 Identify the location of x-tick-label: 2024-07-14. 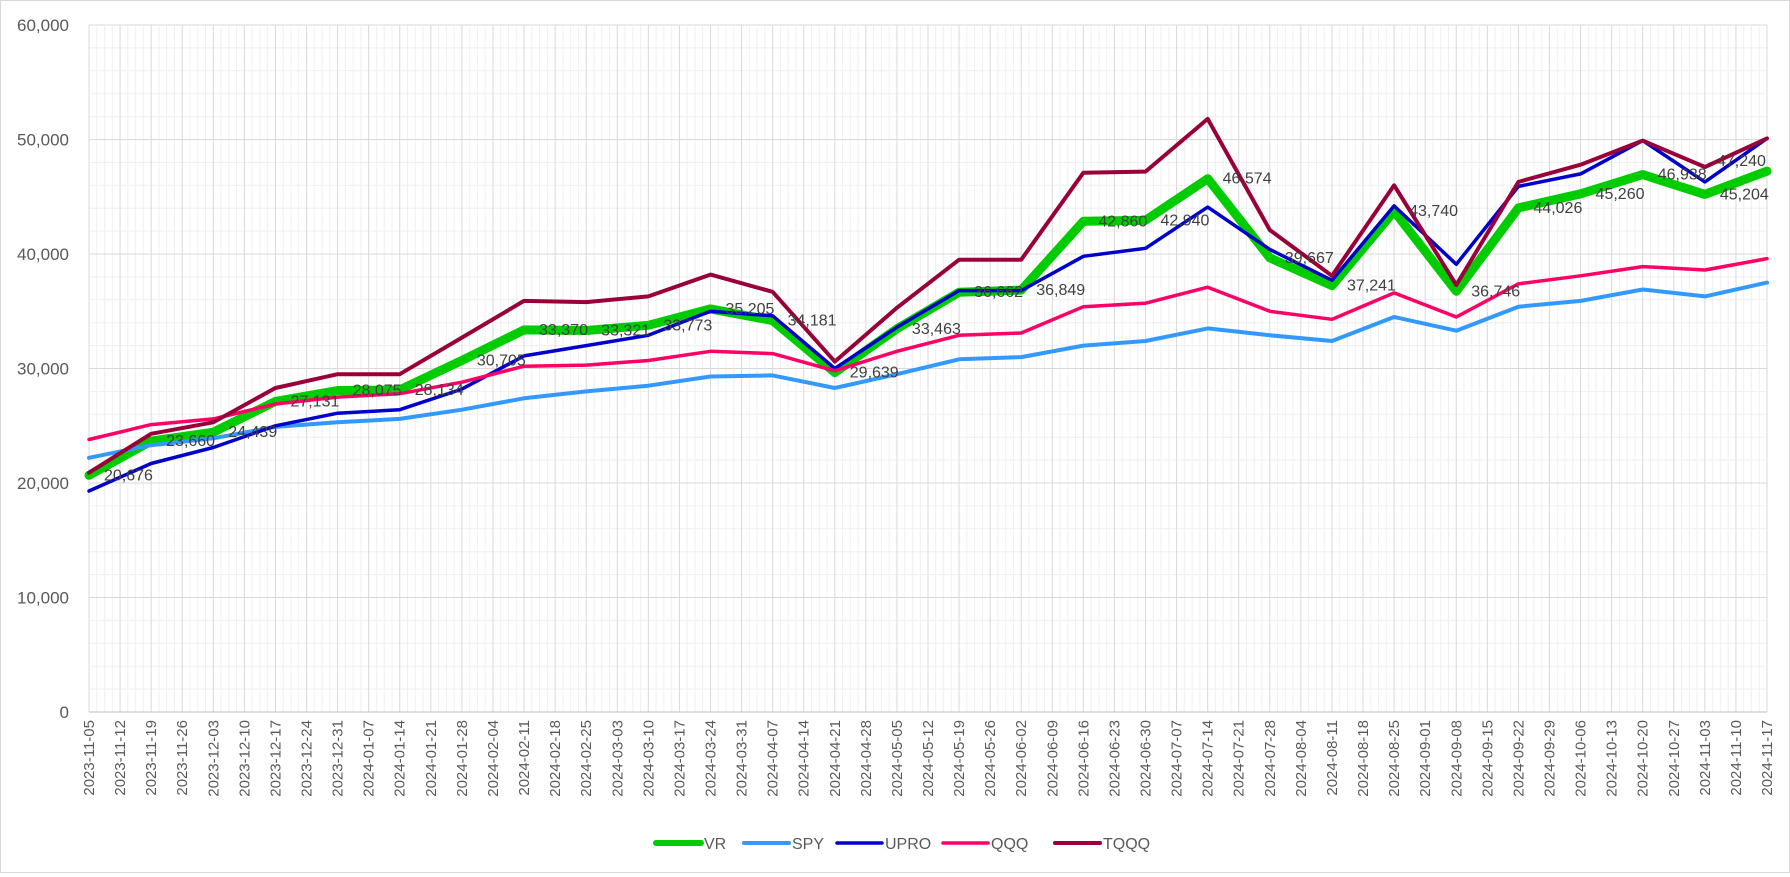
(1208, 758).